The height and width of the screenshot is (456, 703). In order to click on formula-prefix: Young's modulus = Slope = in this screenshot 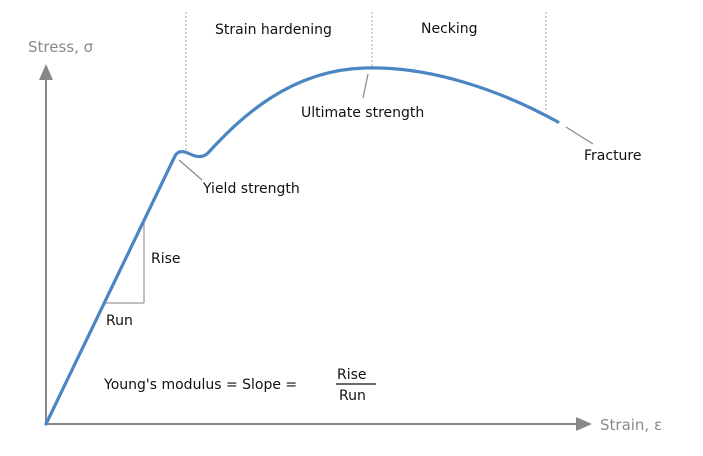, I will do `click(200, 385)`.